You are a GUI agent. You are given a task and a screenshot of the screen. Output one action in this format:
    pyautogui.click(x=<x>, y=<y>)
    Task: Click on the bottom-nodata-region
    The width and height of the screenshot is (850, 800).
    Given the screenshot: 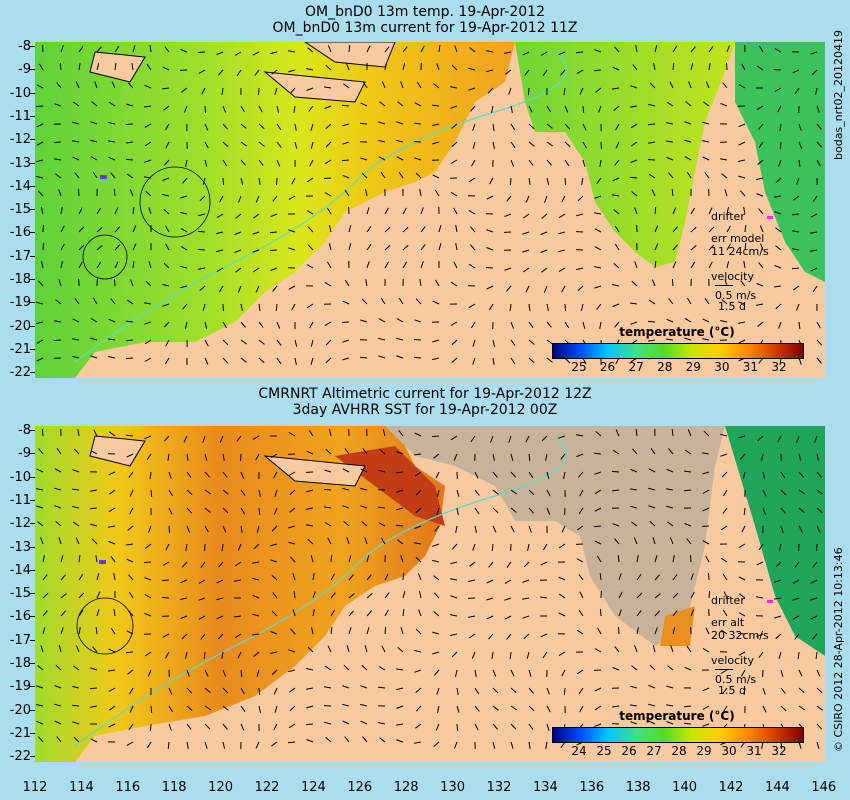 What is the action you would take?
    pyautogui.click(x=555, y=536)
    